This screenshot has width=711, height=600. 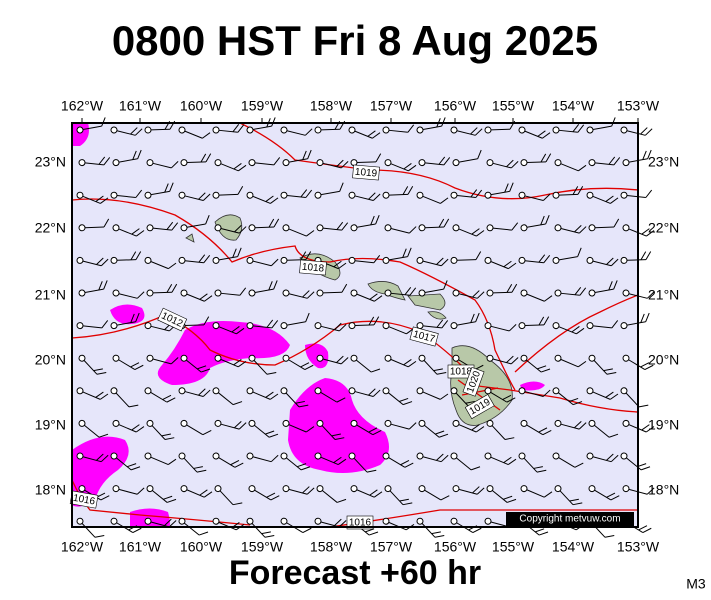 What do you see at coordinates (638, 106) in the screenshot?
I see `lon-label-top: 153°W` at bounding box center [638, 106].